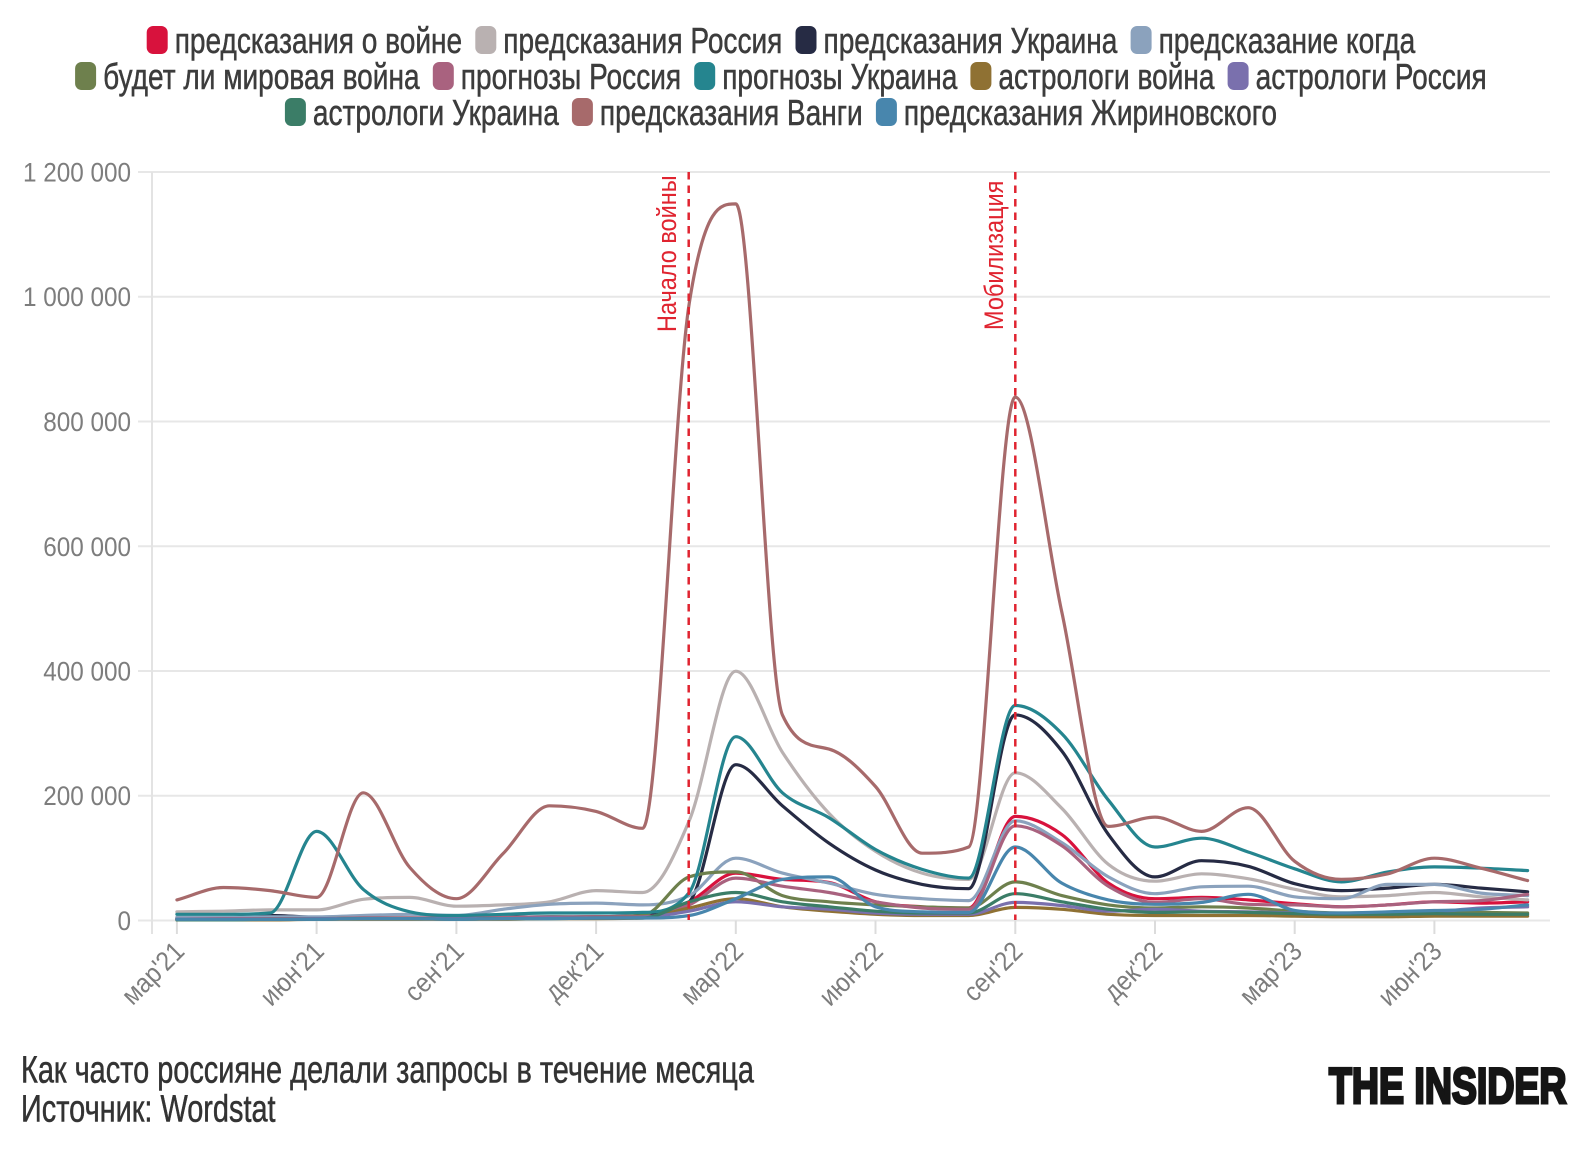  What do you see at coordinates (1090, 113) in the screenshot?
I see `svg-text: предсказания Жириновского` at bounding box center [1090, 113].